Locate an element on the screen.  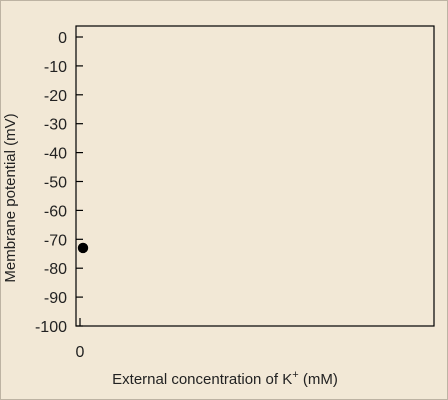
x-axis-label-superscript: + is located at coordinates (295, 375).